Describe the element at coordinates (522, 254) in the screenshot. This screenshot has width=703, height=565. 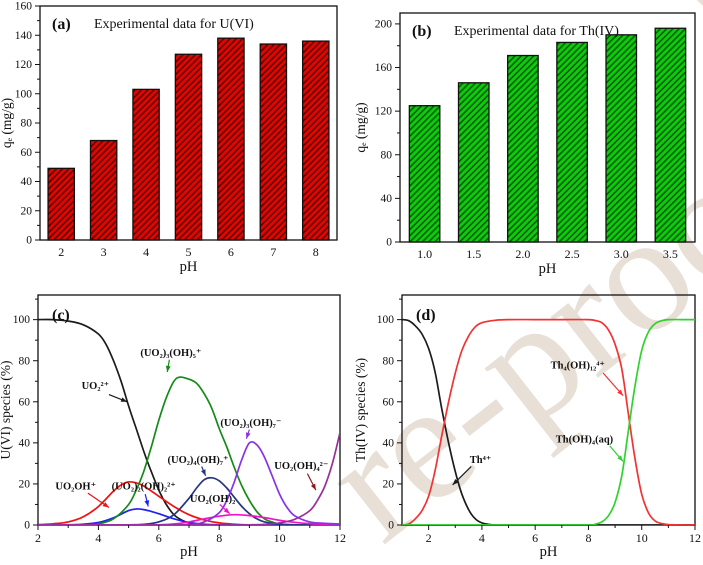
I see `x-tick-label: 2.0` at that location.